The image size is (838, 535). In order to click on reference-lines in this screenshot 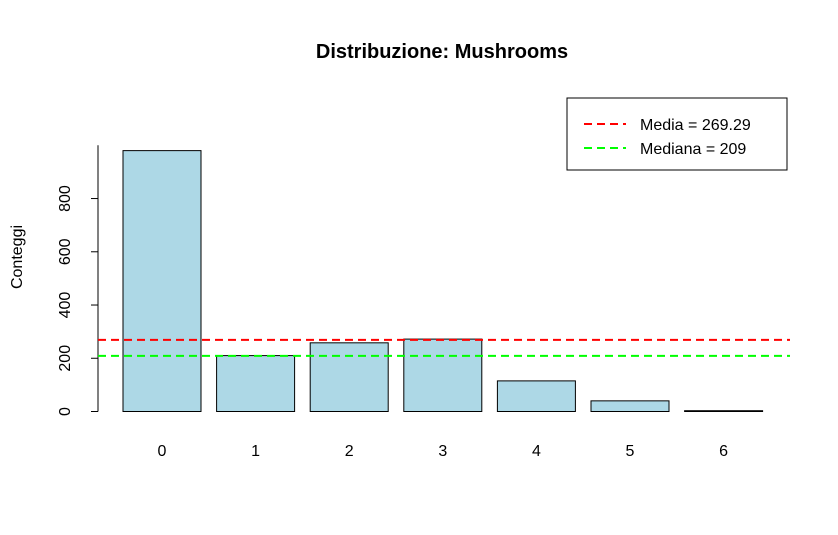, I will do `click(444, 347)`.